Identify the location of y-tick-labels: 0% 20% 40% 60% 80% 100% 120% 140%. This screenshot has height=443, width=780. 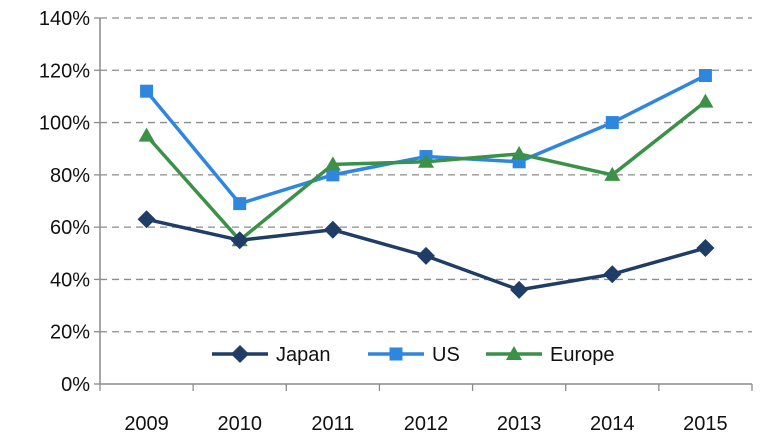
(64, 202).